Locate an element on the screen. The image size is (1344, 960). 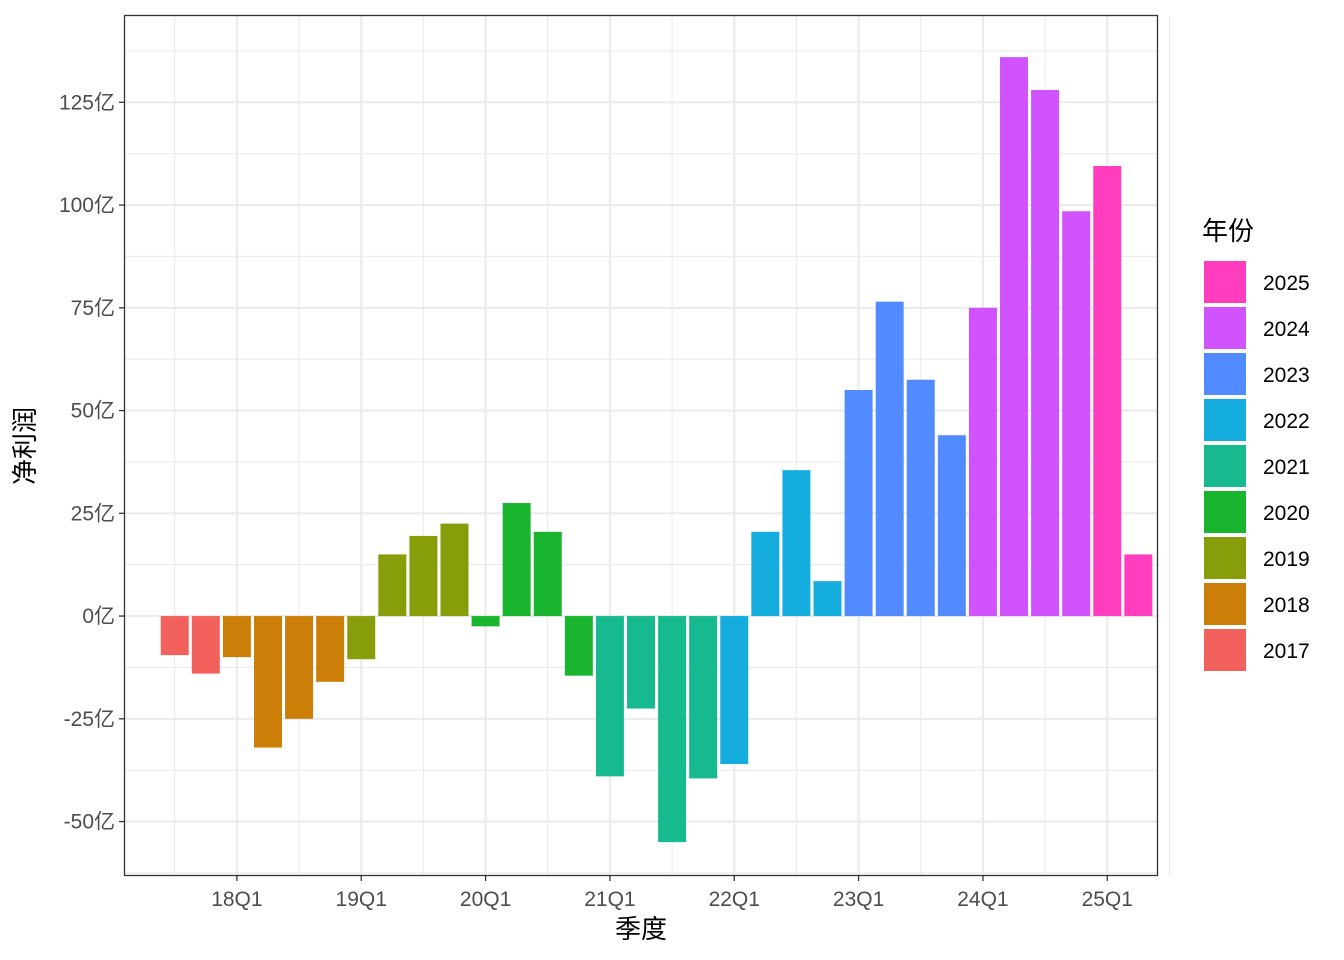
legend-key-2022 is located at coordinates (1225, 420).